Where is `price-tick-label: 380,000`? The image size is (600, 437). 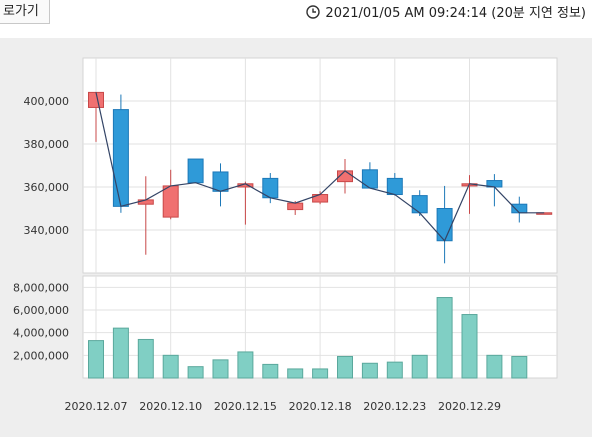 price-tick-label: 380,000 is located at coordinates (47, 144).